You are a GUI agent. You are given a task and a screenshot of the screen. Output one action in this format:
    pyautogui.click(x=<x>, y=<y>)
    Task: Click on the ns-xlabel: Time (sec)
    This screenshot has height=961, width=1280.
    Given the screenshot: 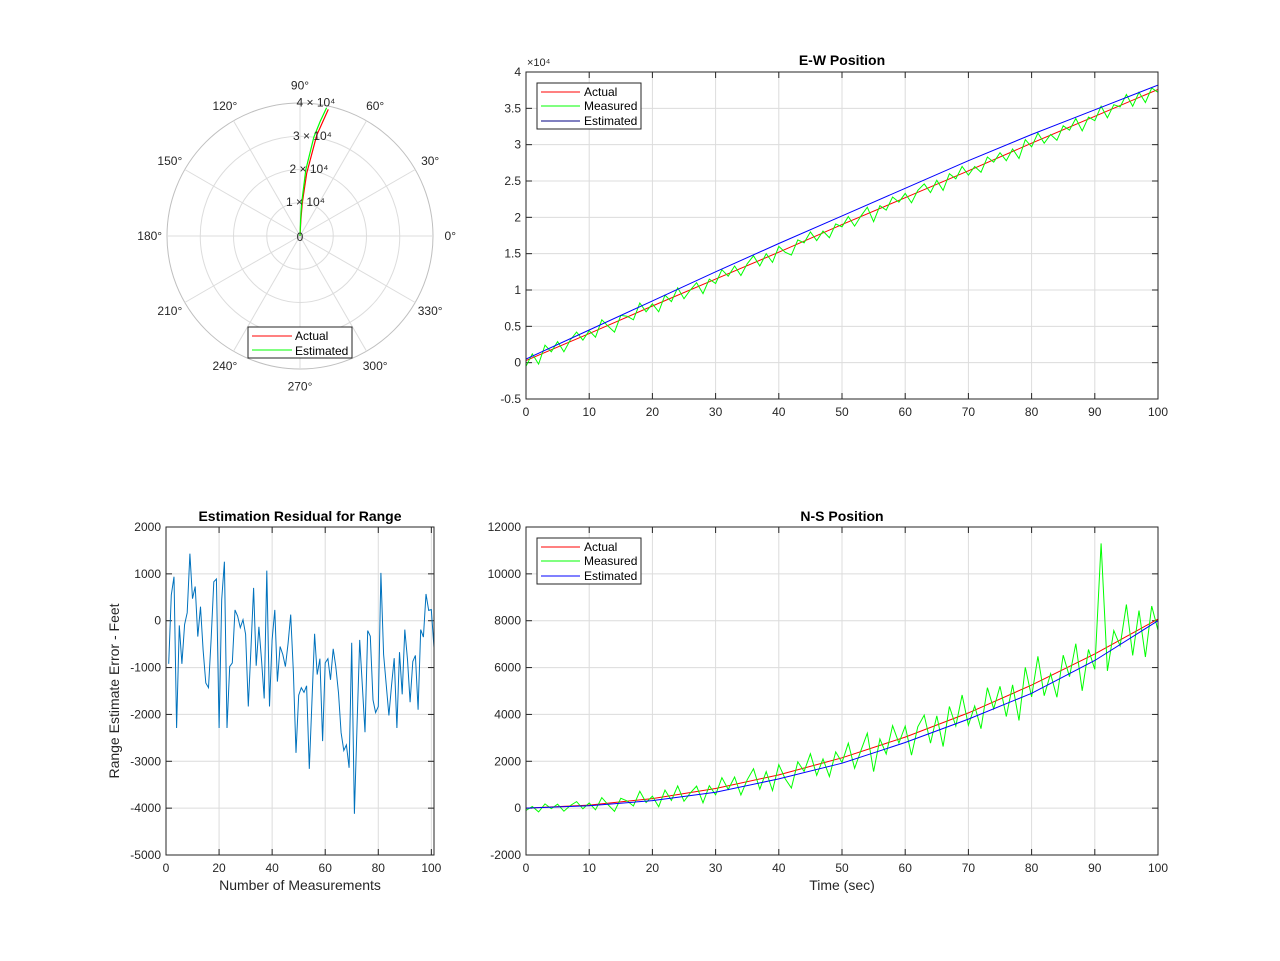 What is the action you would take?
    pyautogui.click(x=842, y=885)
    